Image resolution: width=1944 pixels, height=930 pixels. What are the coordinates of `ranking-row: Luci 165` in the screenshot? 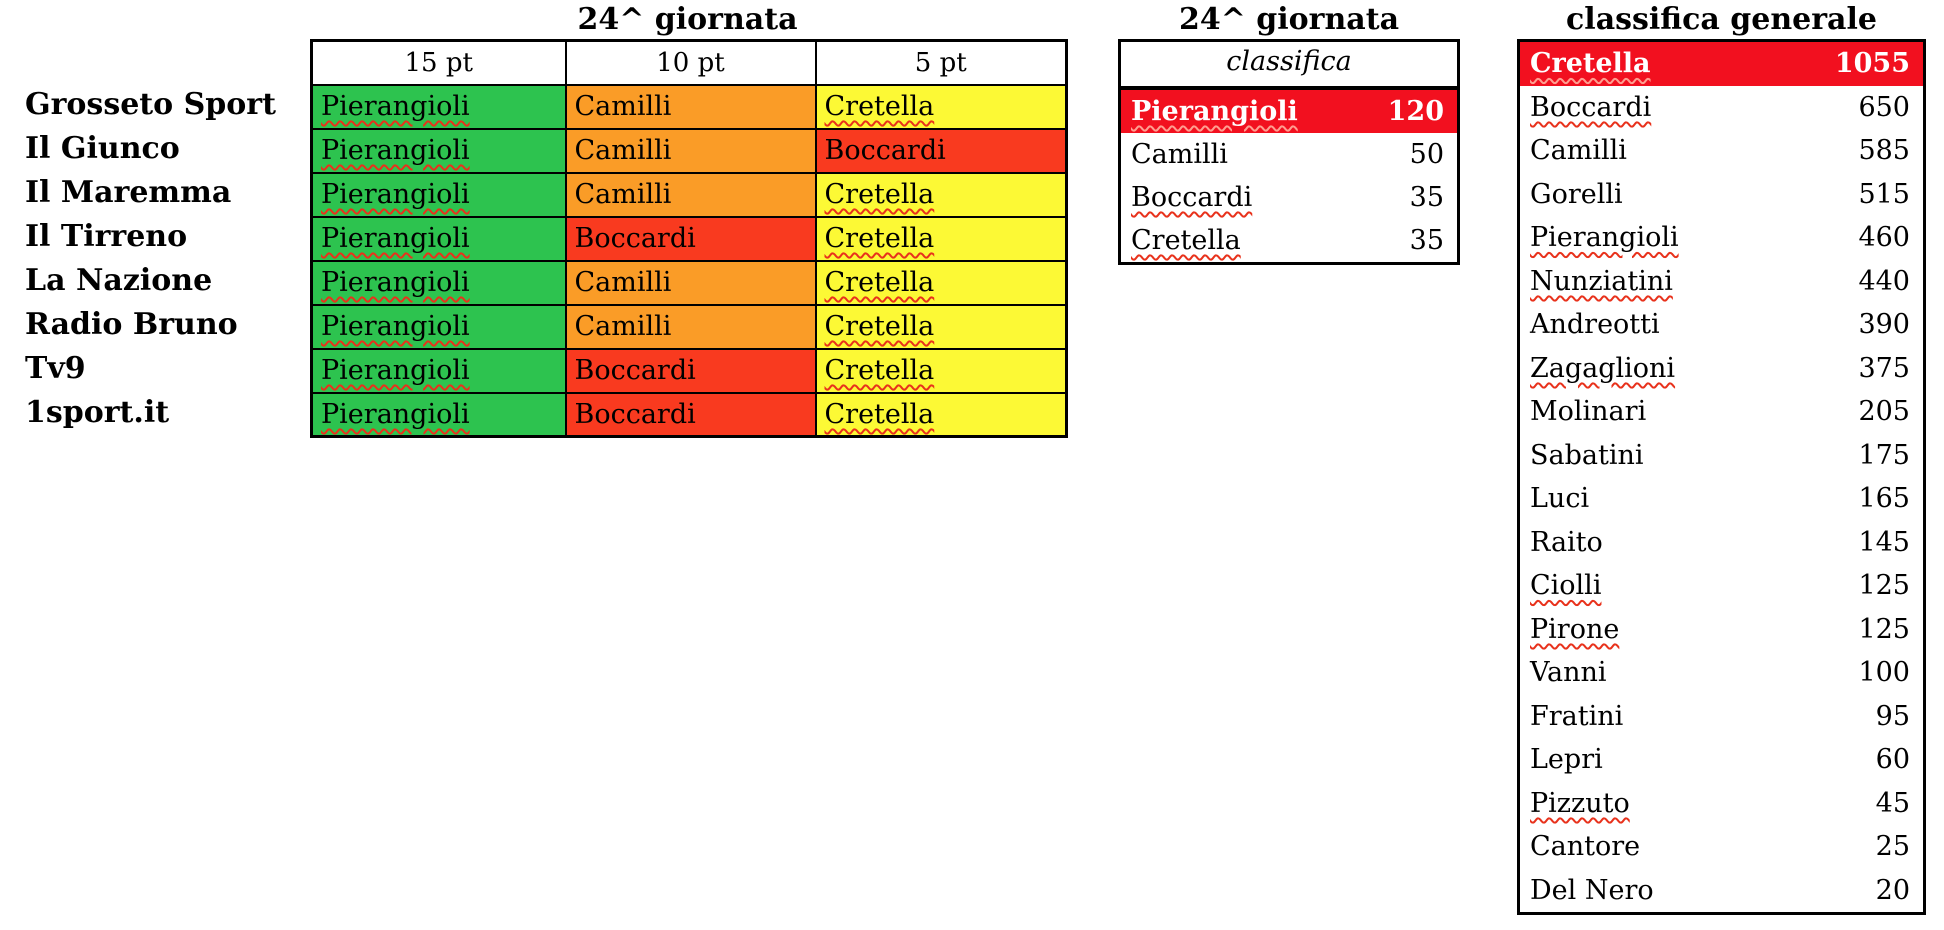 It's located at (1721, 499).